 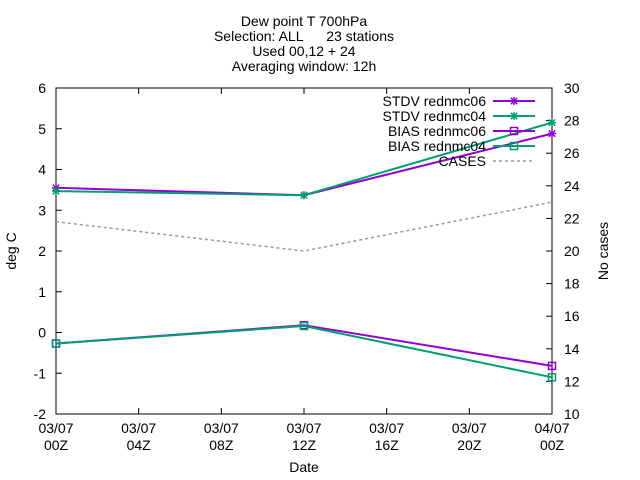 What do you see at coordinates (551, 428) in the screenshot?
I see `x-tick-label: 04/07` at bounding box center [551, 428].